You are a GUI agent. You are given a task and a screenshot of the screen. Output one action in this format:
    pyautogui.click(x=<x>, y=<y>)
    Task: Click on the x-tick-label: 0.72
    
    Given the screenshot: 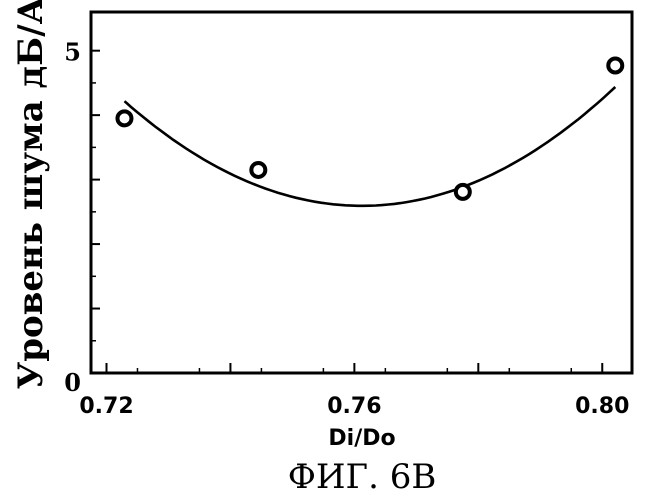 What is the action you would take?
    pyautogui.click(x=106, y=406)
    